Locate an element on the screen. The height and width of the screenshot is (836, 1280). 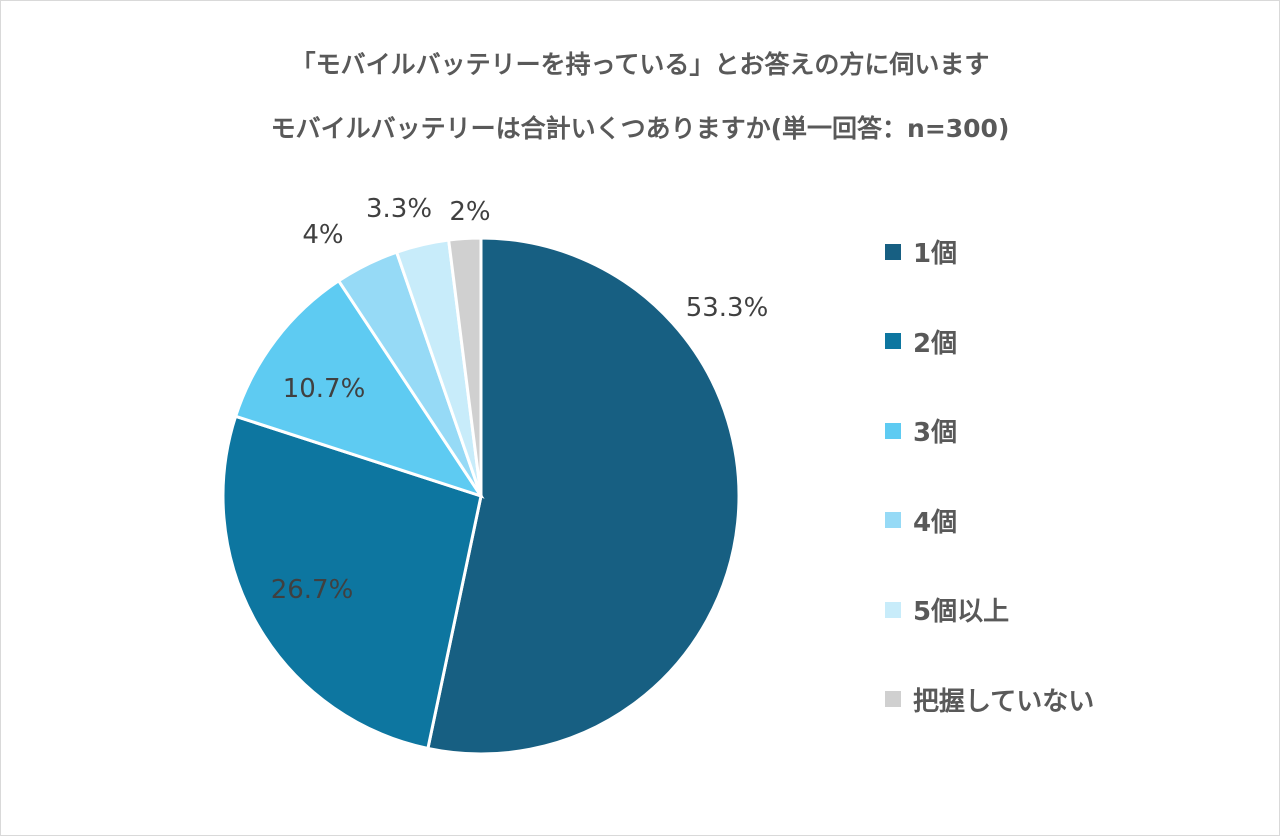
legend-label: 4個 is located at coordinates (935, 522).